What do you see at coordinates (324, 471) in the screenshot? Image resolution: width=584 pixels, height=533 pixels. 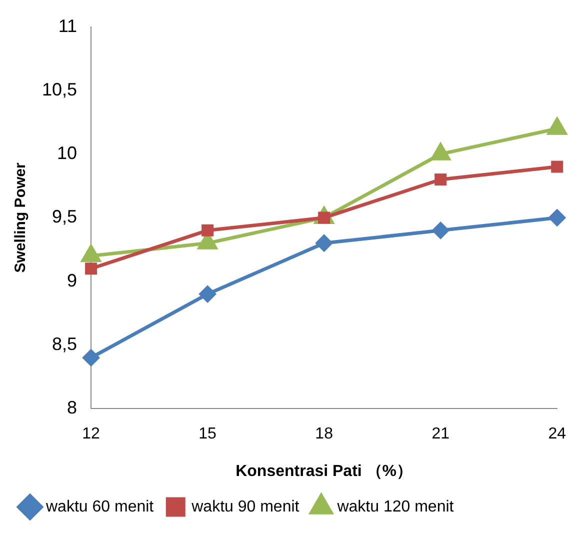 I see `x-axis-title: Konsentrasi Pati （%）` at bounding box center [324, 471].